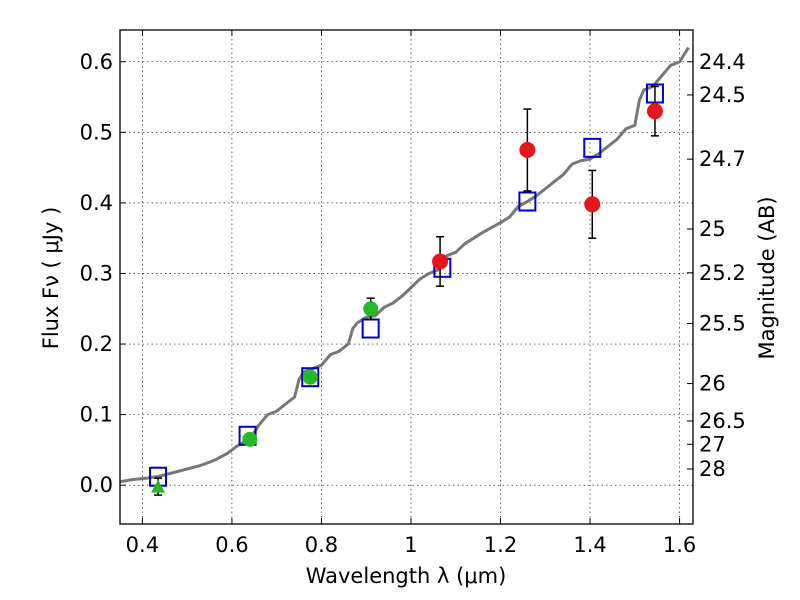 Image resolution: width=800 pixels, height=600 pixels. Describe the element at coordinates (96, 132) in the screenshot. I see `y-tick-label: 0.5` at that location.